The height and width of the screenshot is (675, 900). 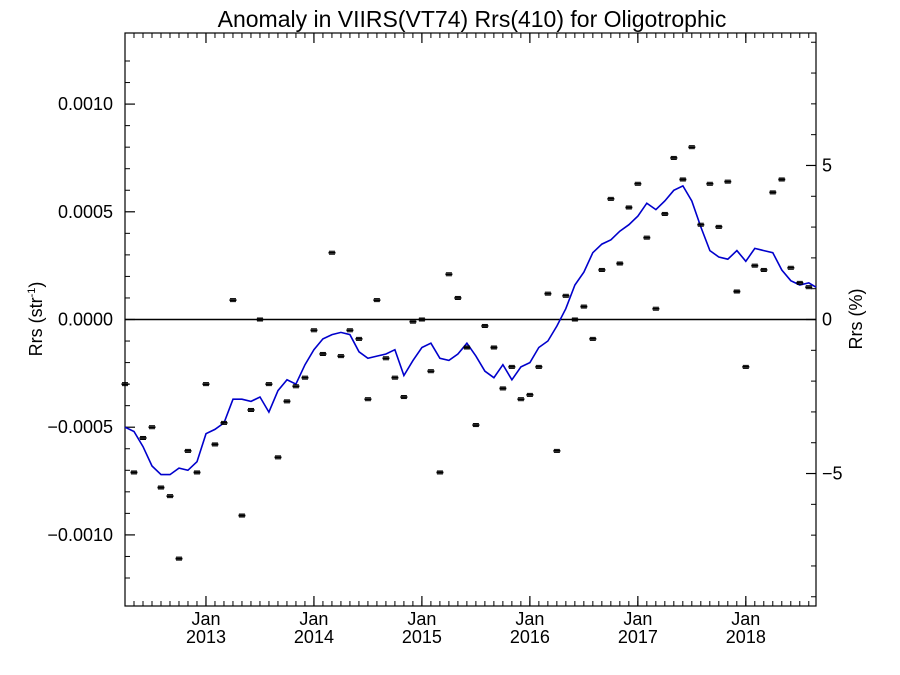 I want to click on y-right-tick-label: 0, so click(x=827, y=320).